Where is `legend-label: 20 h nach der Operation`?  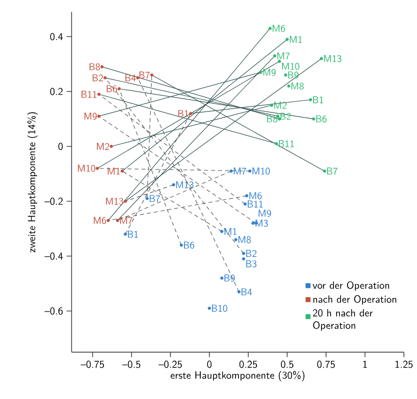
legend-label: 20 h nach der Operation is located at coordinates (342, 320).